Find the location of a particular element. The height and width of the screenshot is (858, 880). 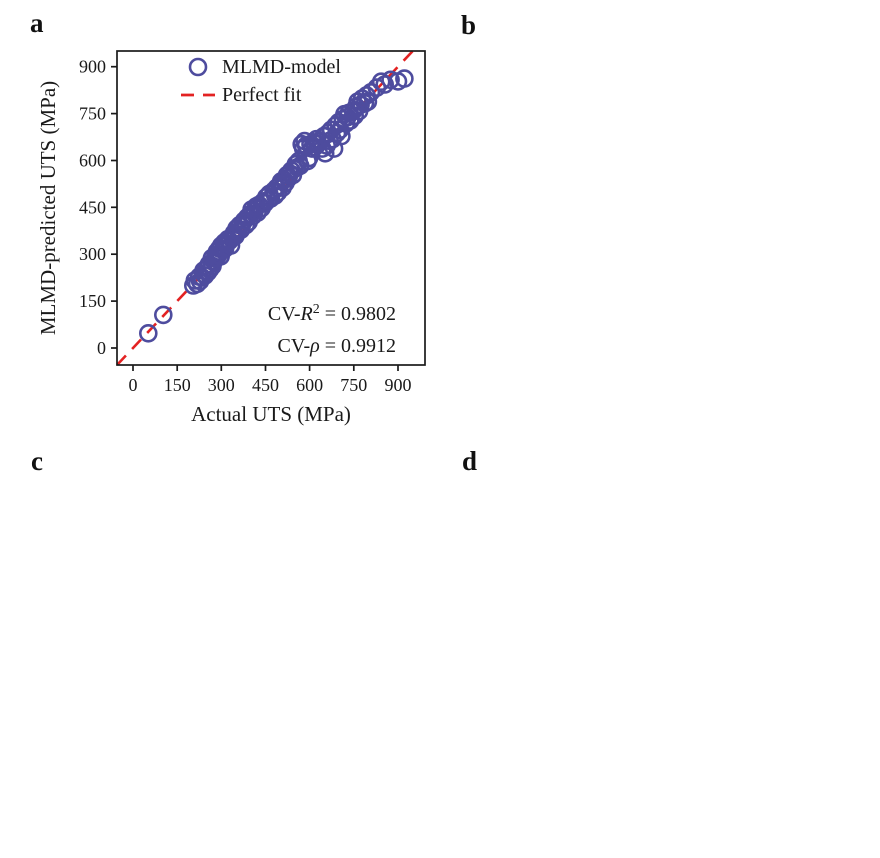

svg-text: Actual UTS (MPa) is located at coordinates (271, 414).